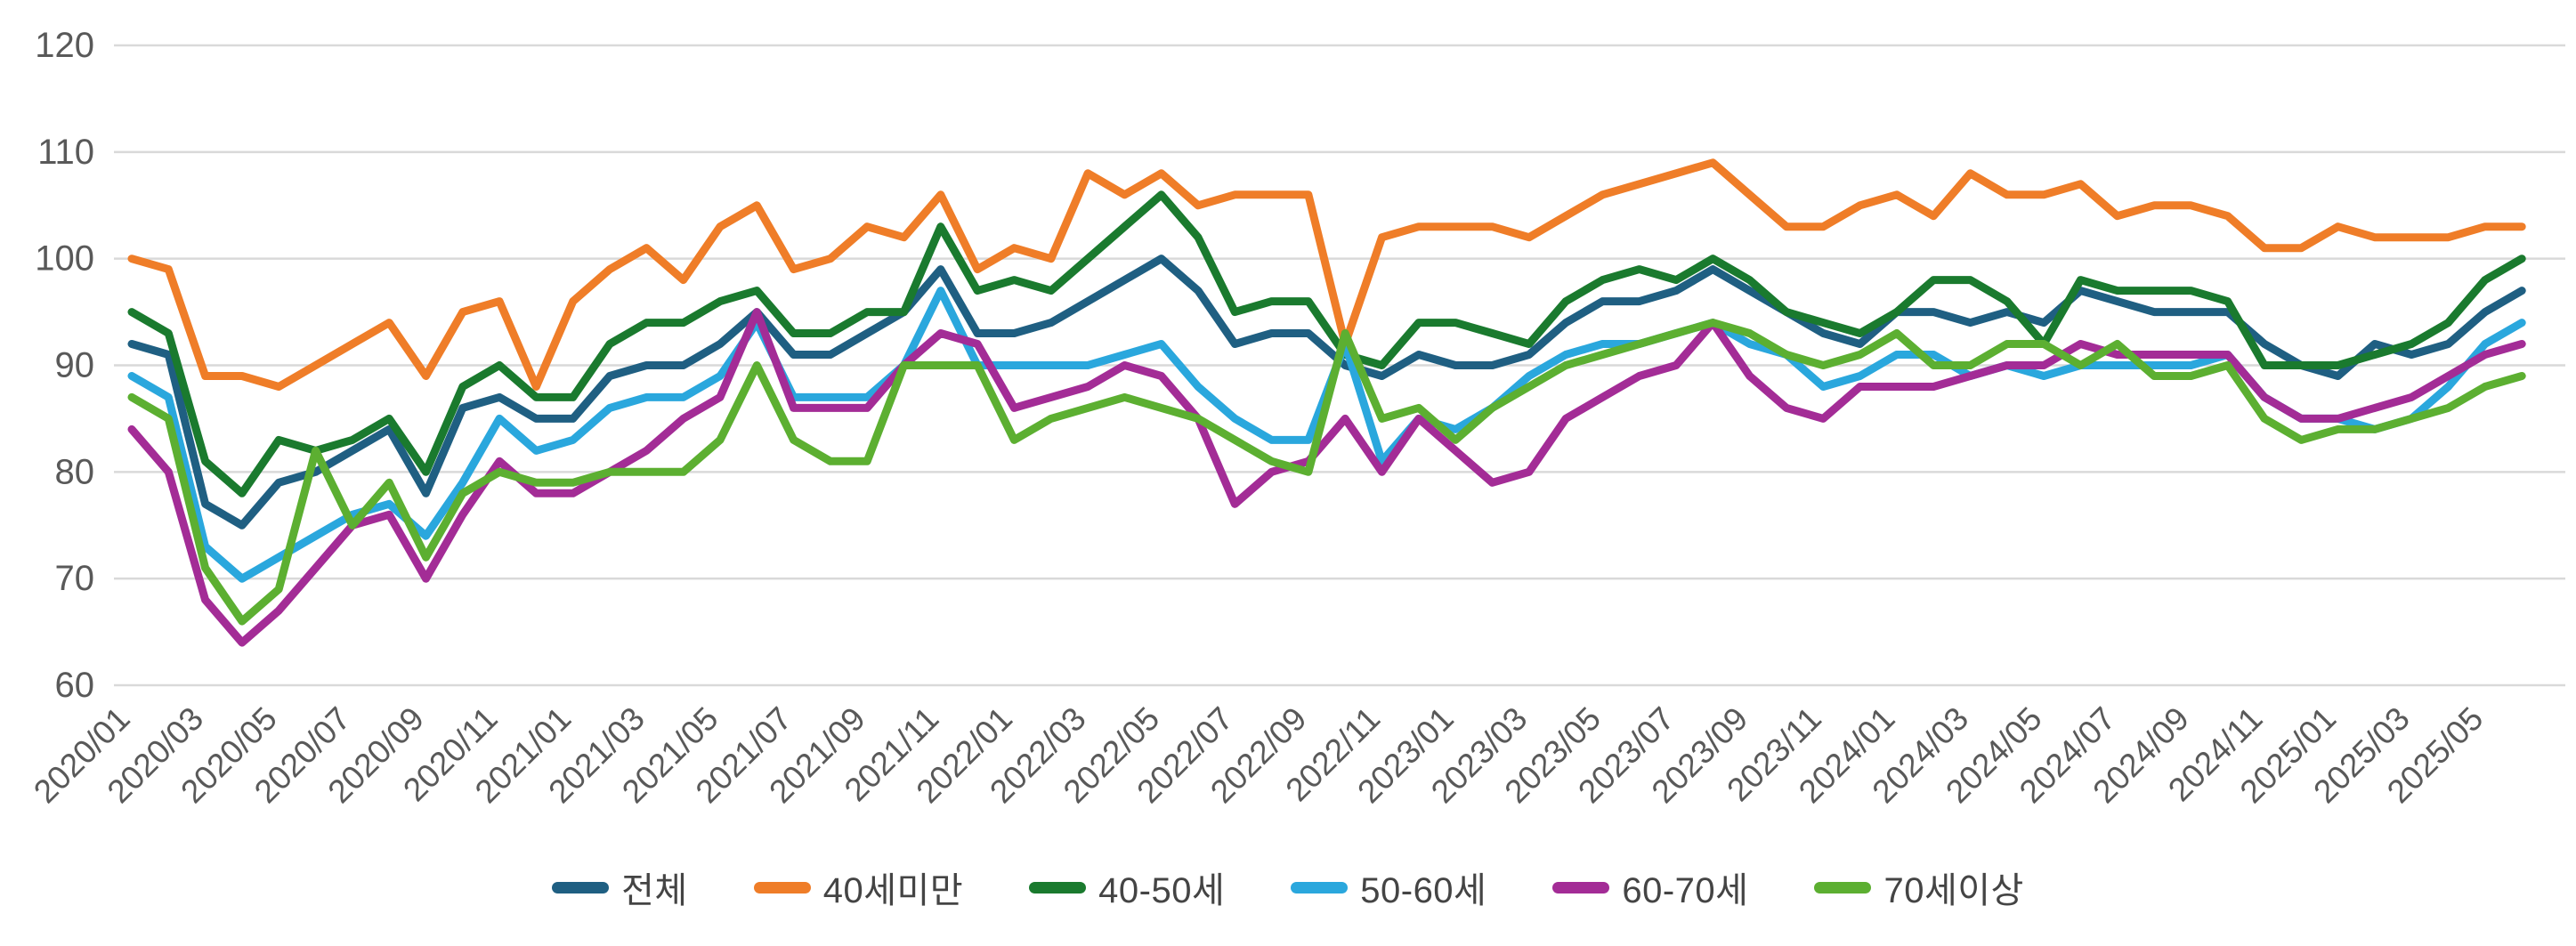 This screenshot has width=2576, height=946. I want to click on y-axis-tick-label: 60, so click(75, 685).